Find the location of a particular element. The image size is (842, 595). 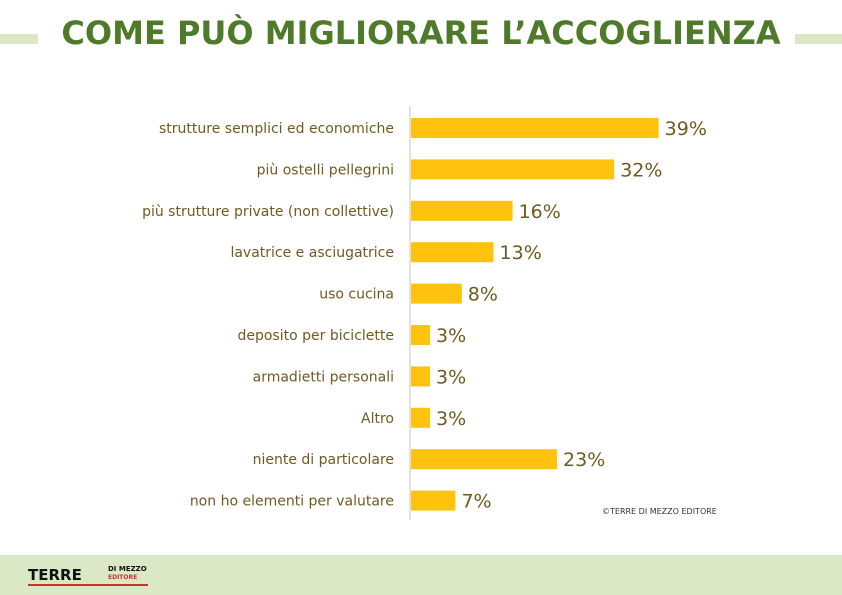

category-label: non ho elementi per valutare is located at coordinates (292, 502).